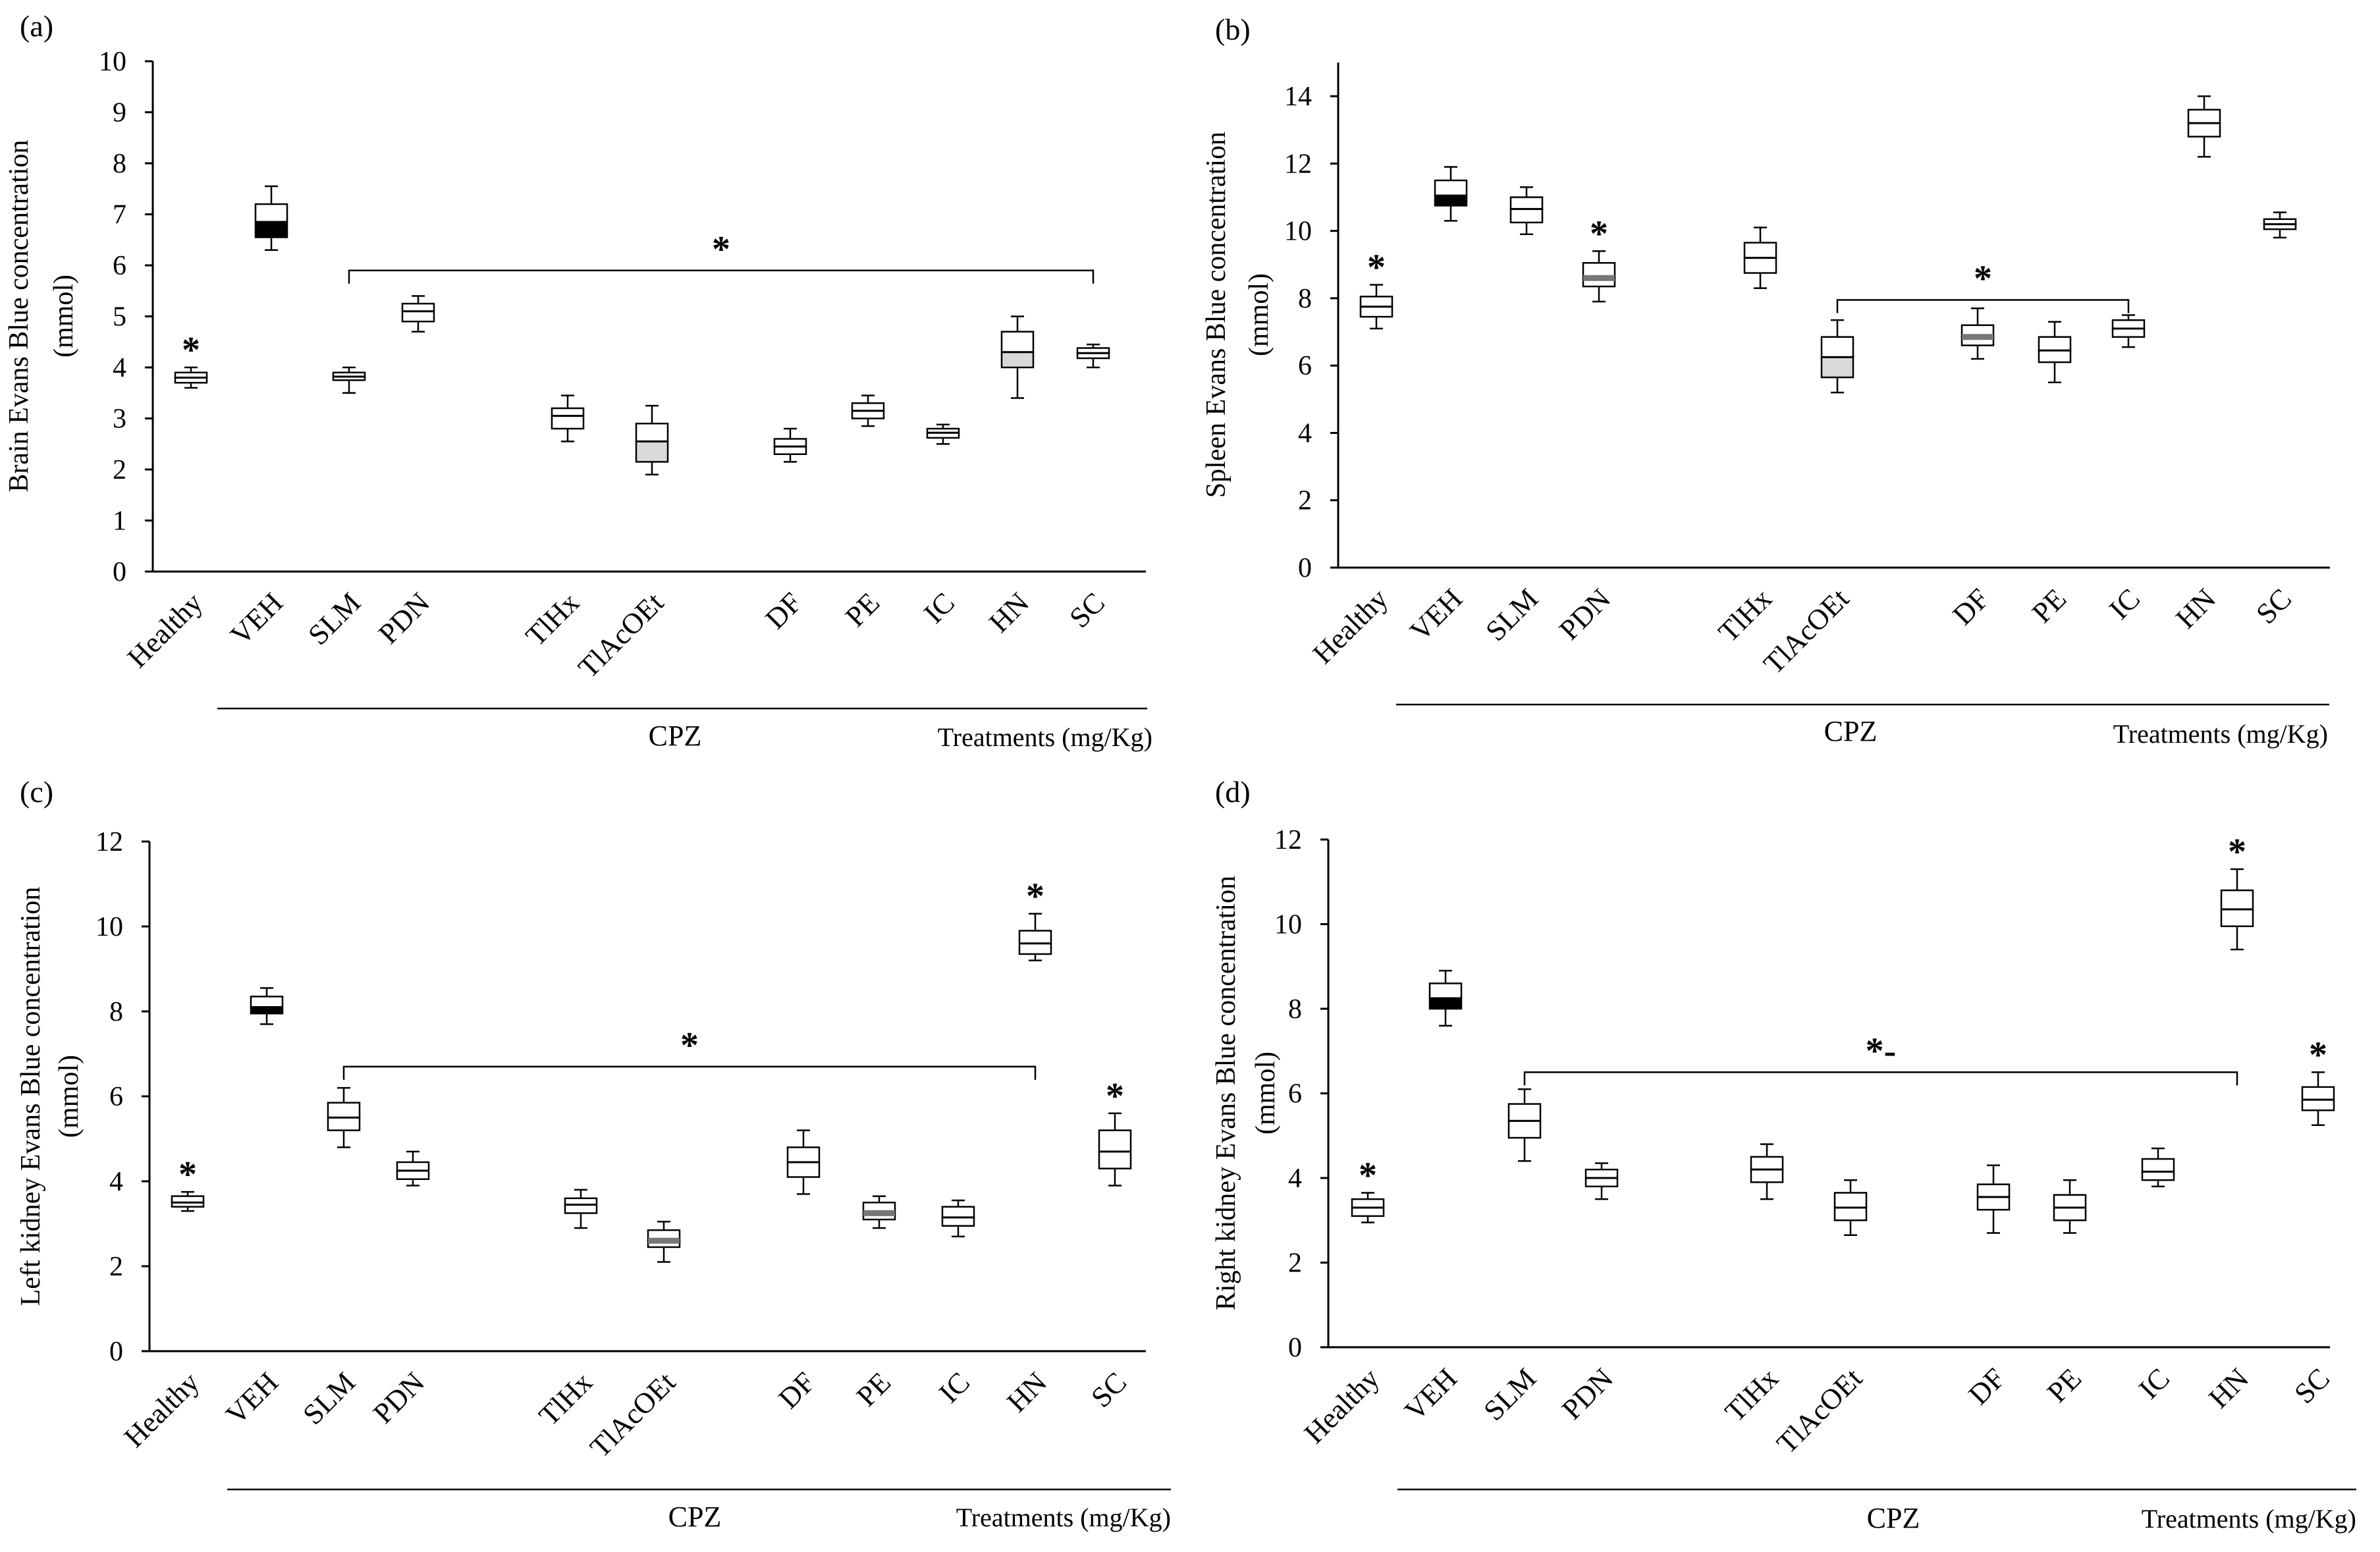  I want to click on y-tick-label: 12, so click(109, 842).